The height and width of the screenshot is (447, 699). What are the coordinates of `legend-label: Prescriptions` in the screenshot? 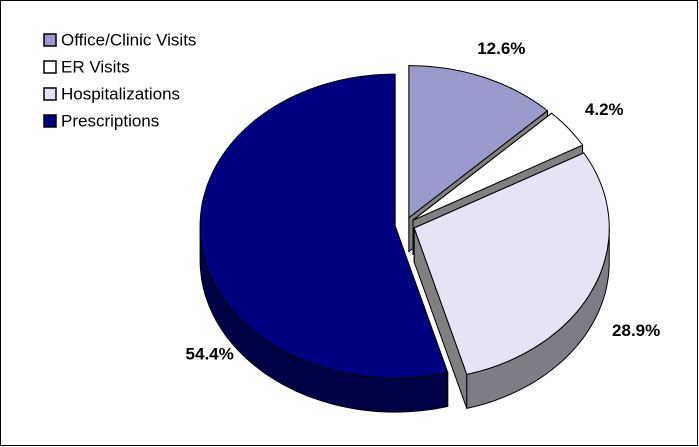 It's located at (110, 120).